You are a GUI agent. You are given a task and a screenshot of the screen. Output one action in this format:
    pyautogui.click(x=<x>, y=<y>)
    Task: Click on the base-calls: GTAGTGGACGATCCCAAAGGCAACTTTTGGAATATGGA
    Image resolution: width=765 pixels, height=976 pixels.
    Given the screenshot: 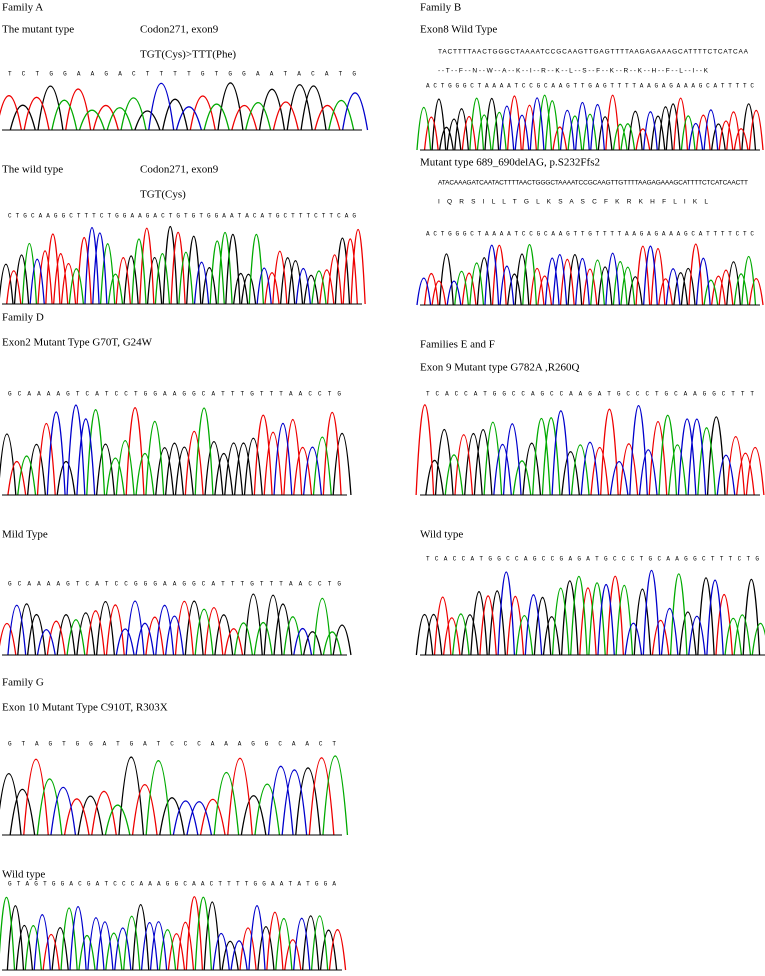 What is the action you would take?
    pyautogui.click(x=172, y=884)
    